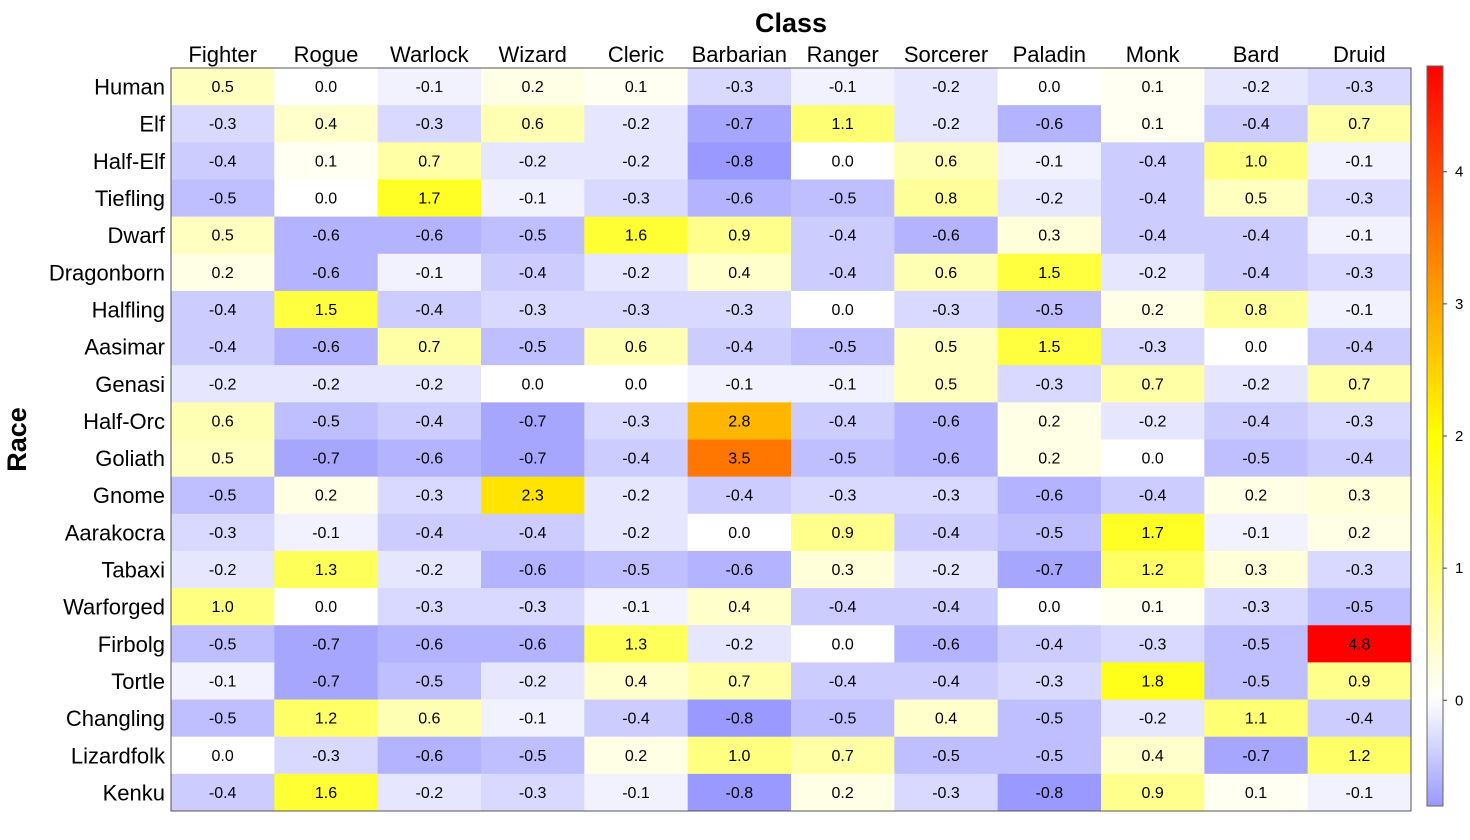 This screenshot has width=1470, height=840. I want to click on cell-value-label: 0.2, so click(1049, 421).